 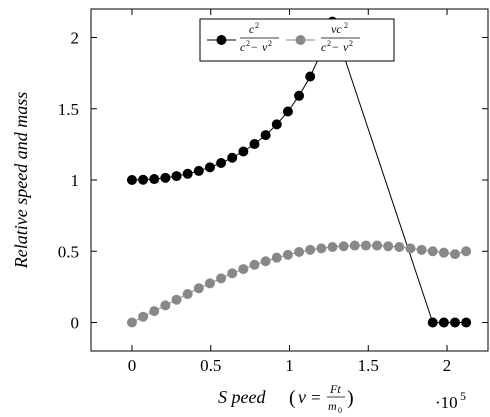 What do you see at coordinates (446, 402) in the screenshot?
I see `x-scale-base: ·10` at bounding box center [446, 402].